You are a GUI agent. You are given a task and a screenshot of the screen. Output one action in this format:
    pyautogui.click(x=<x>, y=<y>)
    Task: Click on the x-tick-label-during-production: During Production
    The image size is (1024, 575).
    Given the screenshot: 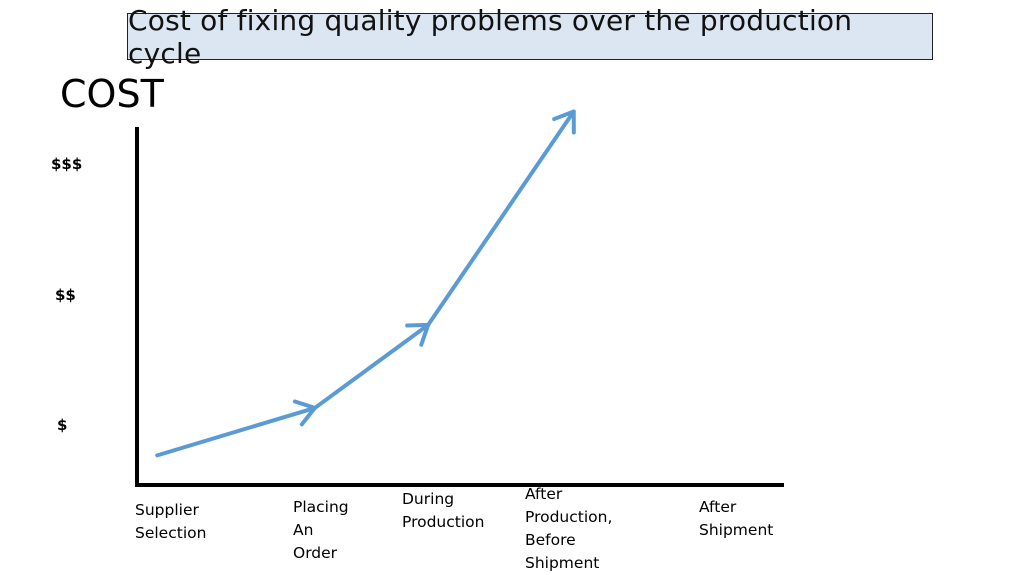 What is the action you would take?
    pyautogui.click(x=443, y=510)
    